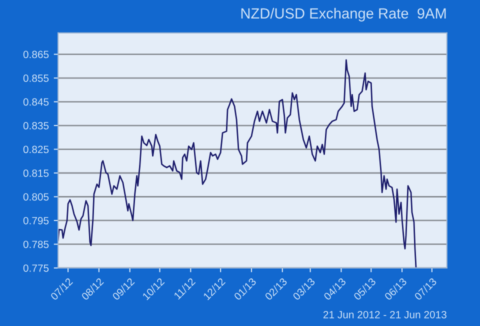  What do you see at coordinates (343, 15) in the screenshot?
I see `chart-title: NZD/USD Exchange Rate 9AM` at bounding box center [343, 15].